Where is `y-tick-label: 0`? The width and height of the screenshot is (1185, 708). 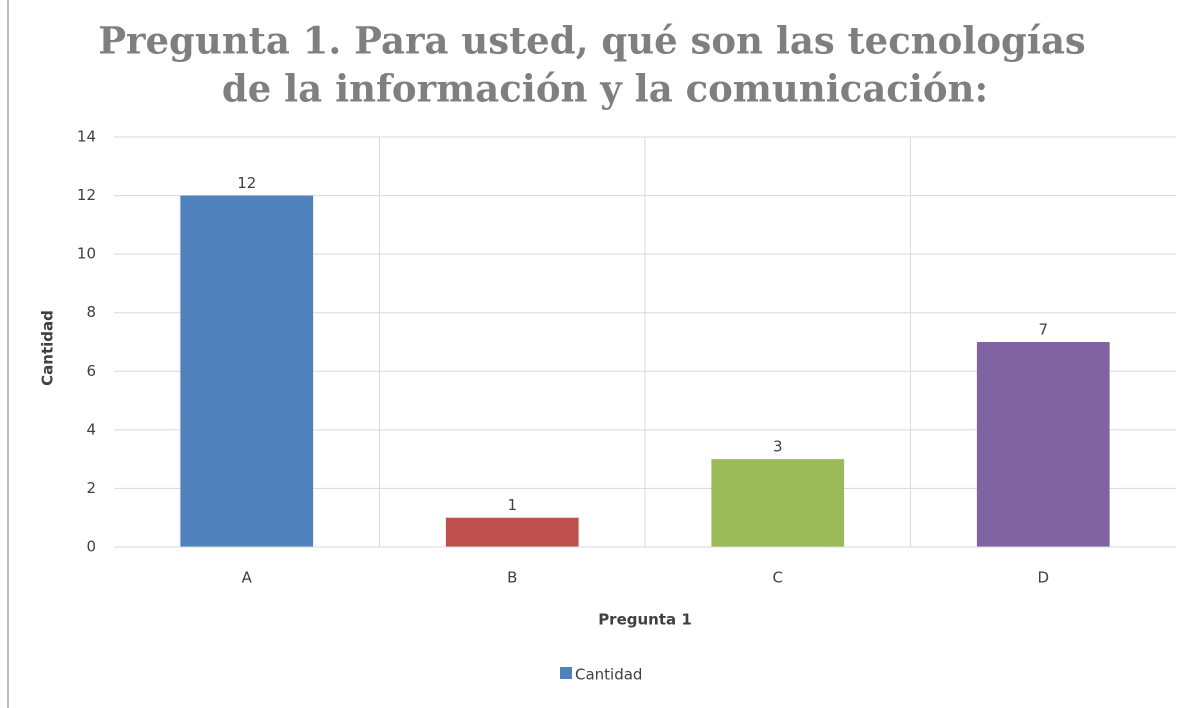
y-tick-label: 0 is located at coordinates (91, 547).